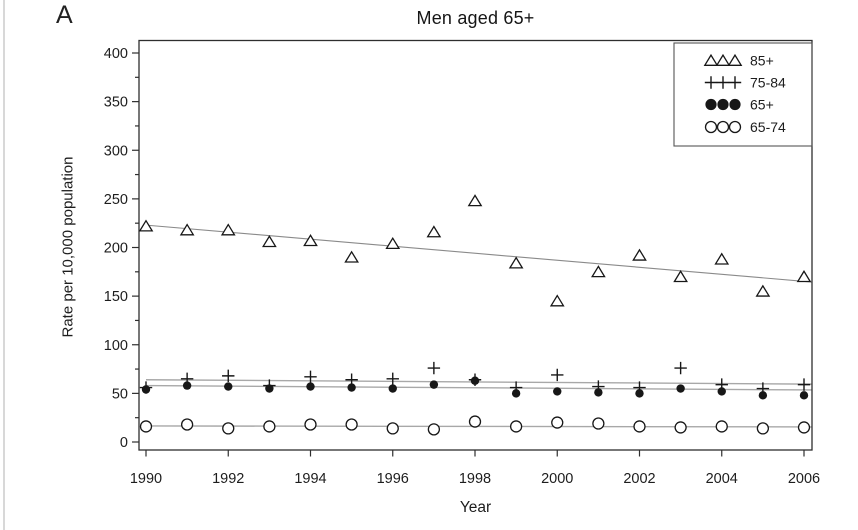  I want to click on y-tick-label: 100, so click(116, 346).